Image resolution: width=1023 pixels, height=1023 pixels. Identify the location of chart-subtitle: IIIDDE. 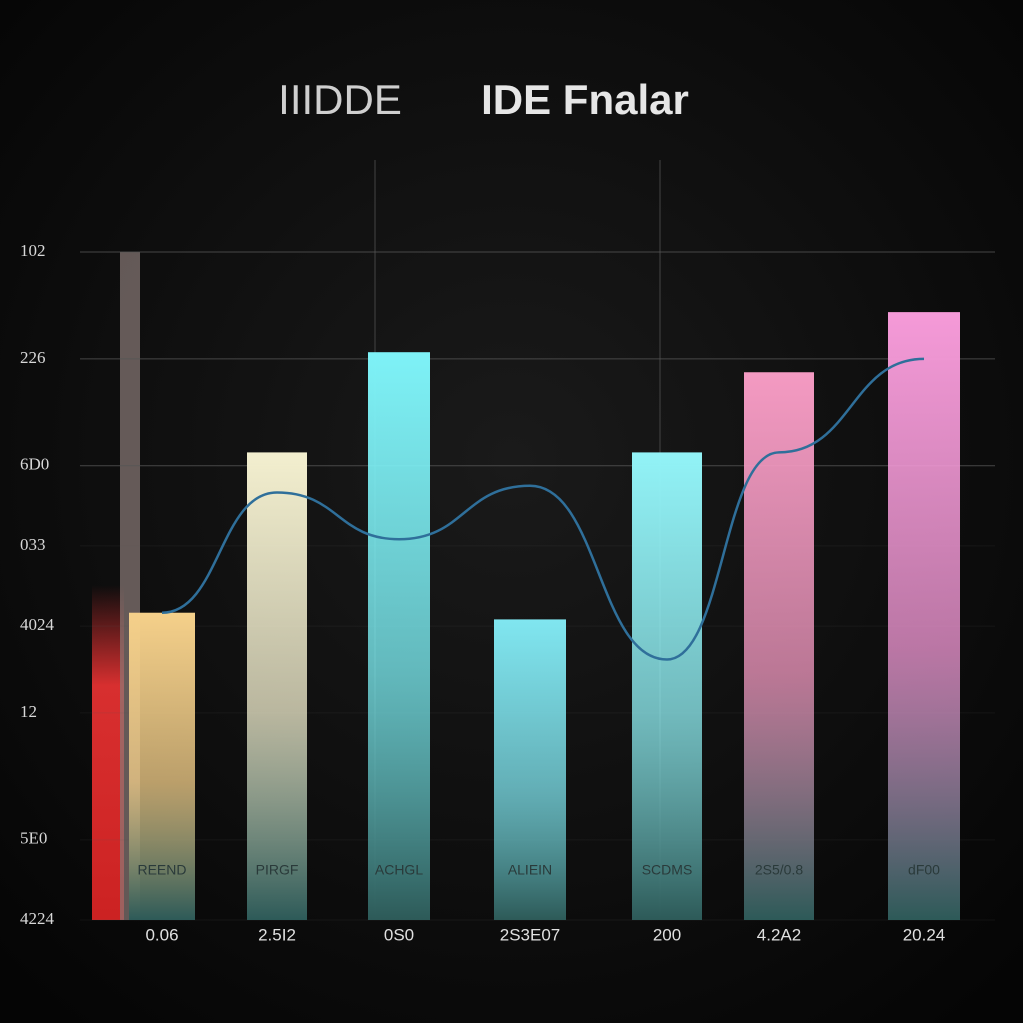
(340, 99).